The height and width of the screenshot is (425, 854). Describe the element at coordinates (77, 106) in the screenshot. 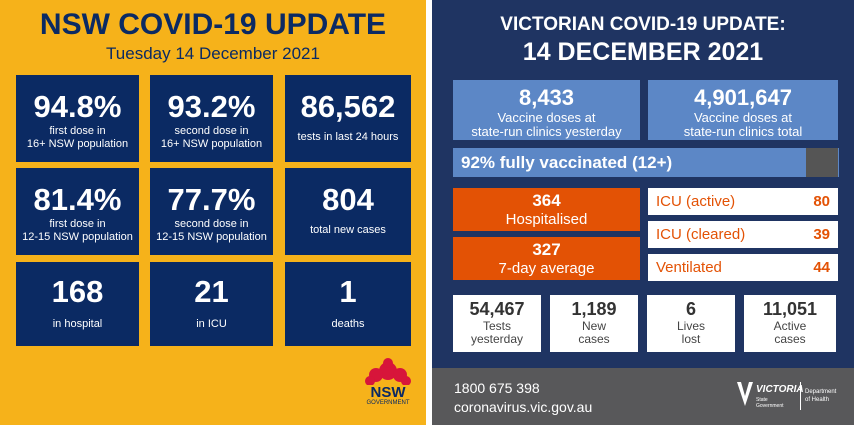

I see `stat-value: 94.8%` at that location.